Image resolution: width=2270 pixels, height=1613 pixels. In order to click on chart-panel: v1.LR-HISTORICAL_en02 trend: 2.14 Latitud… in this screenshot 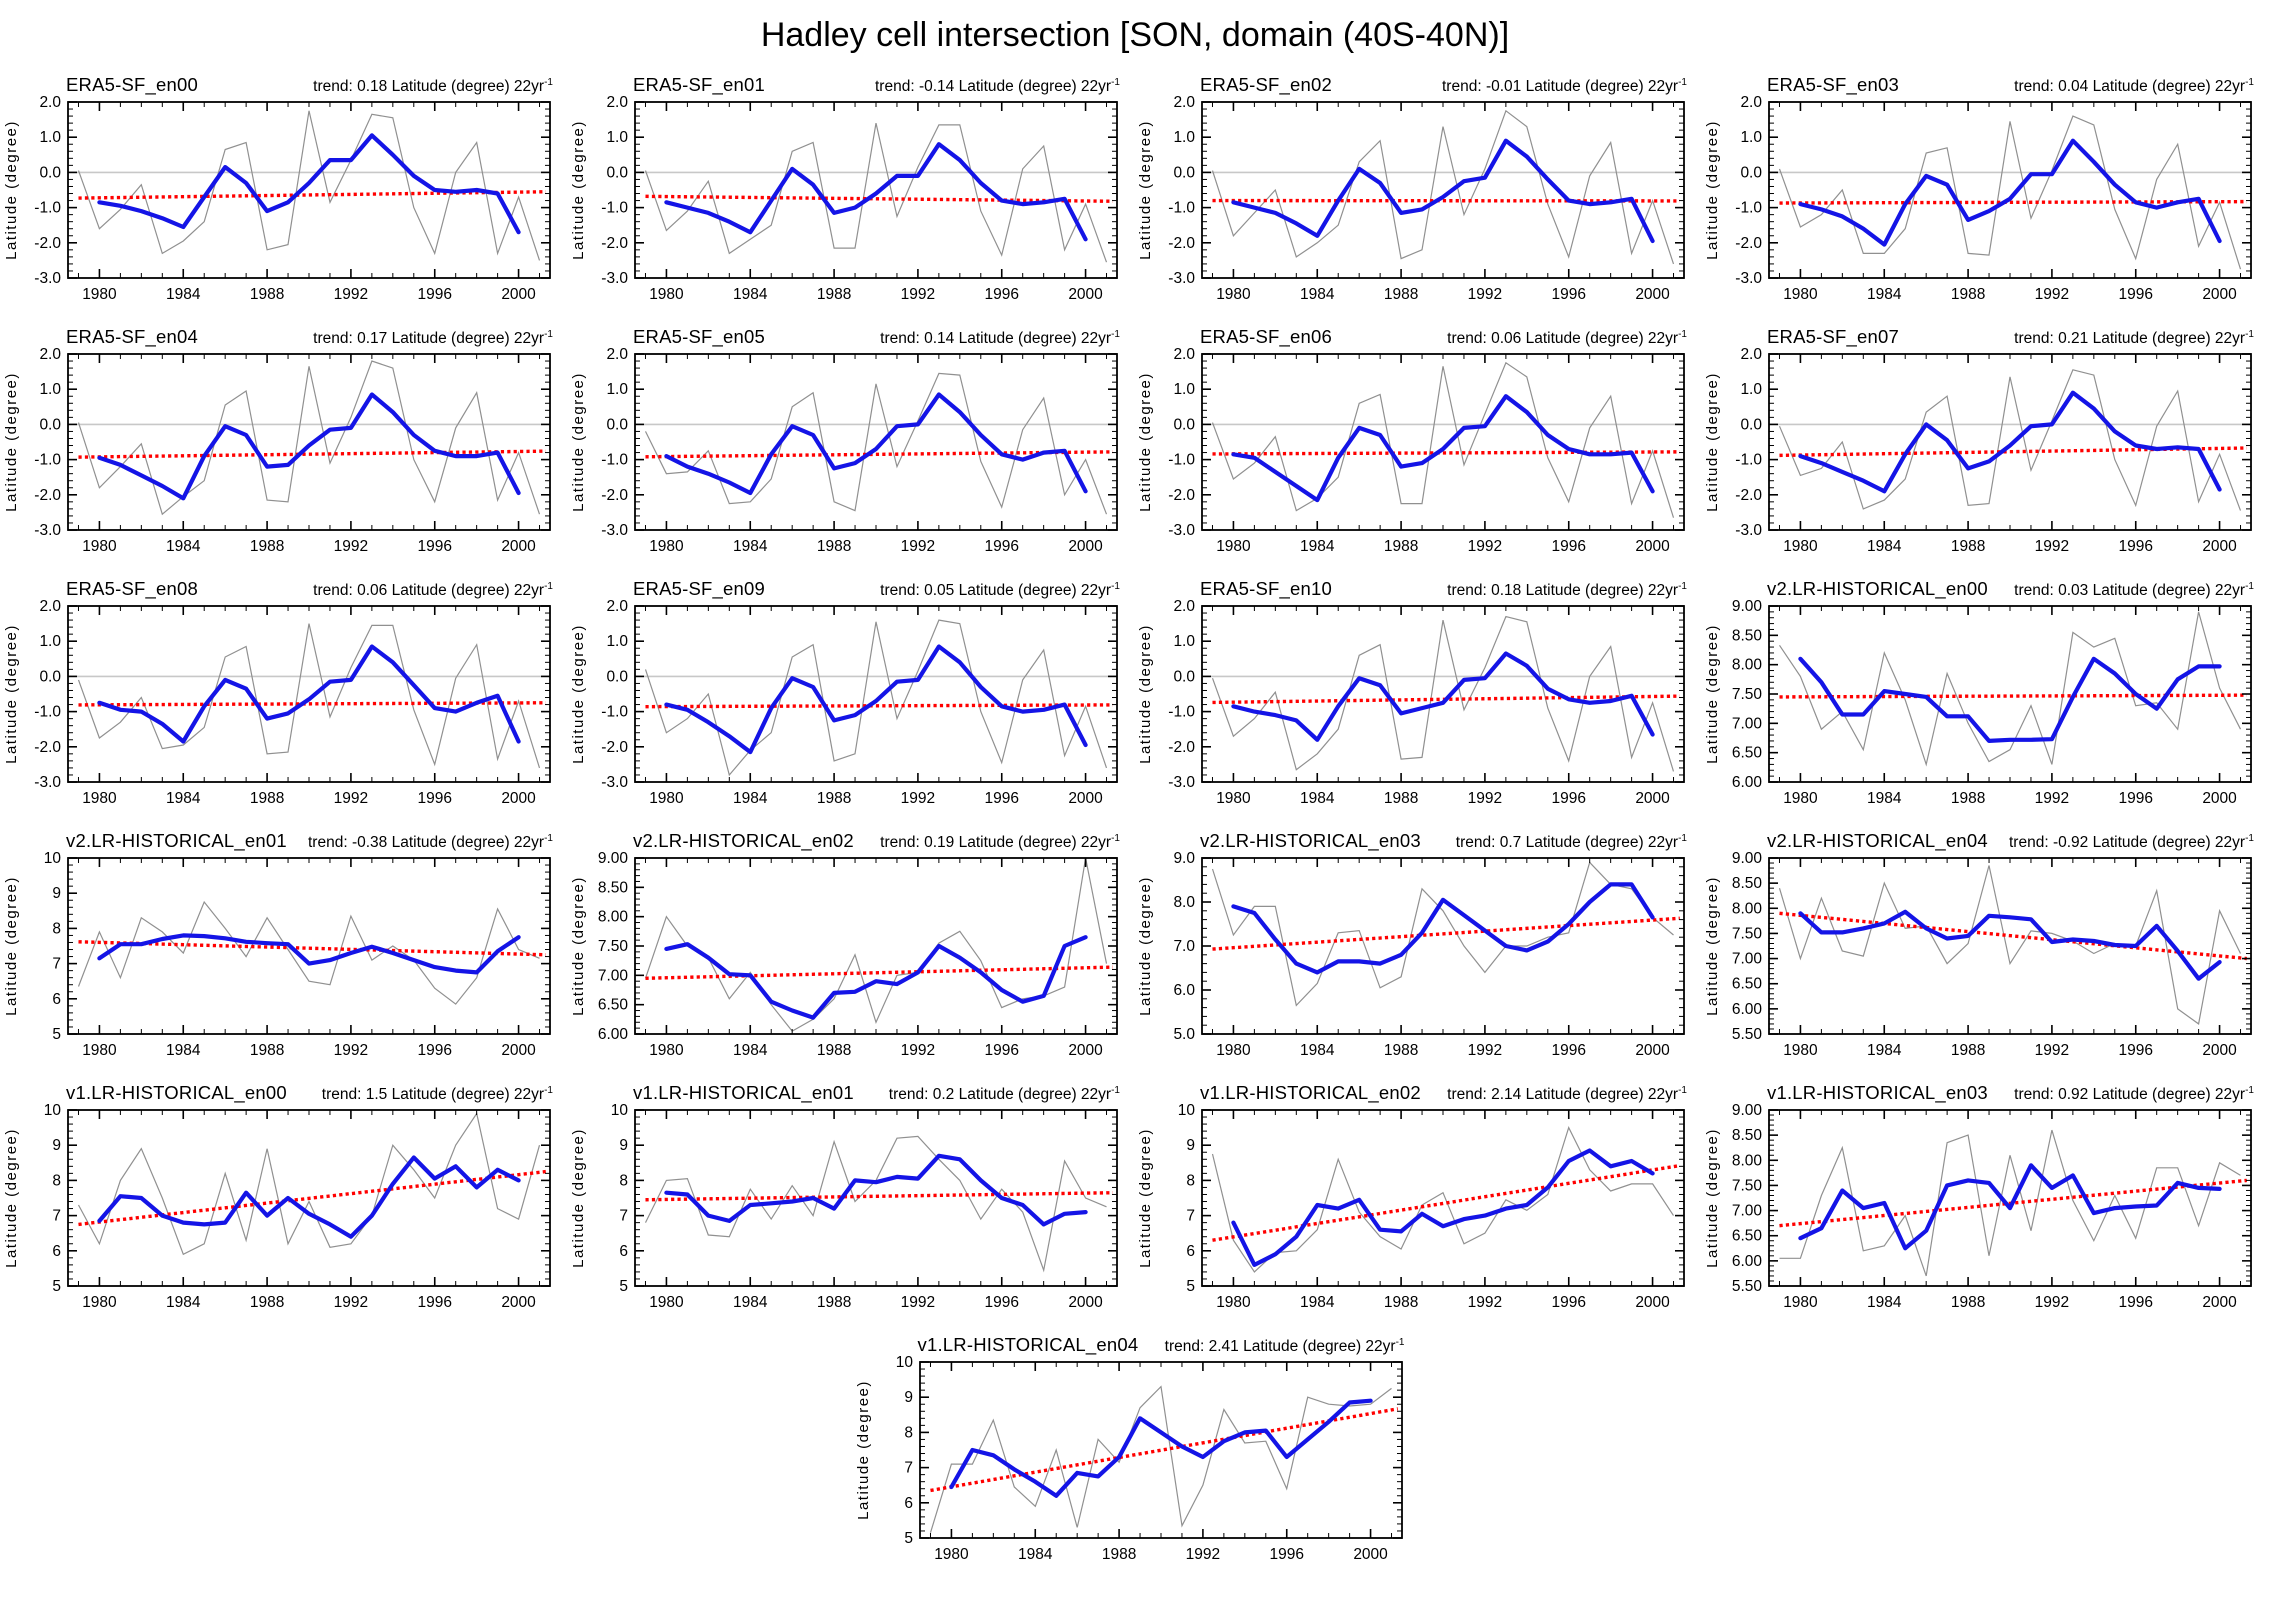, I will do `click(1417, 1202)`.